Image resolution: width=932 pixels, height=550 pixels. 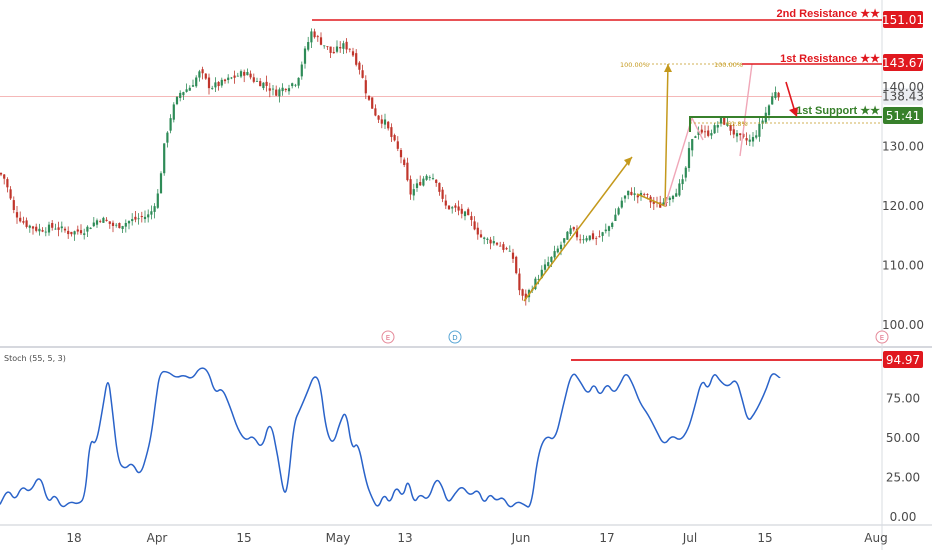 I want to click on level-1st-resistance: 1st Resistance ★★ 143.67, so click(x=833, y=62).